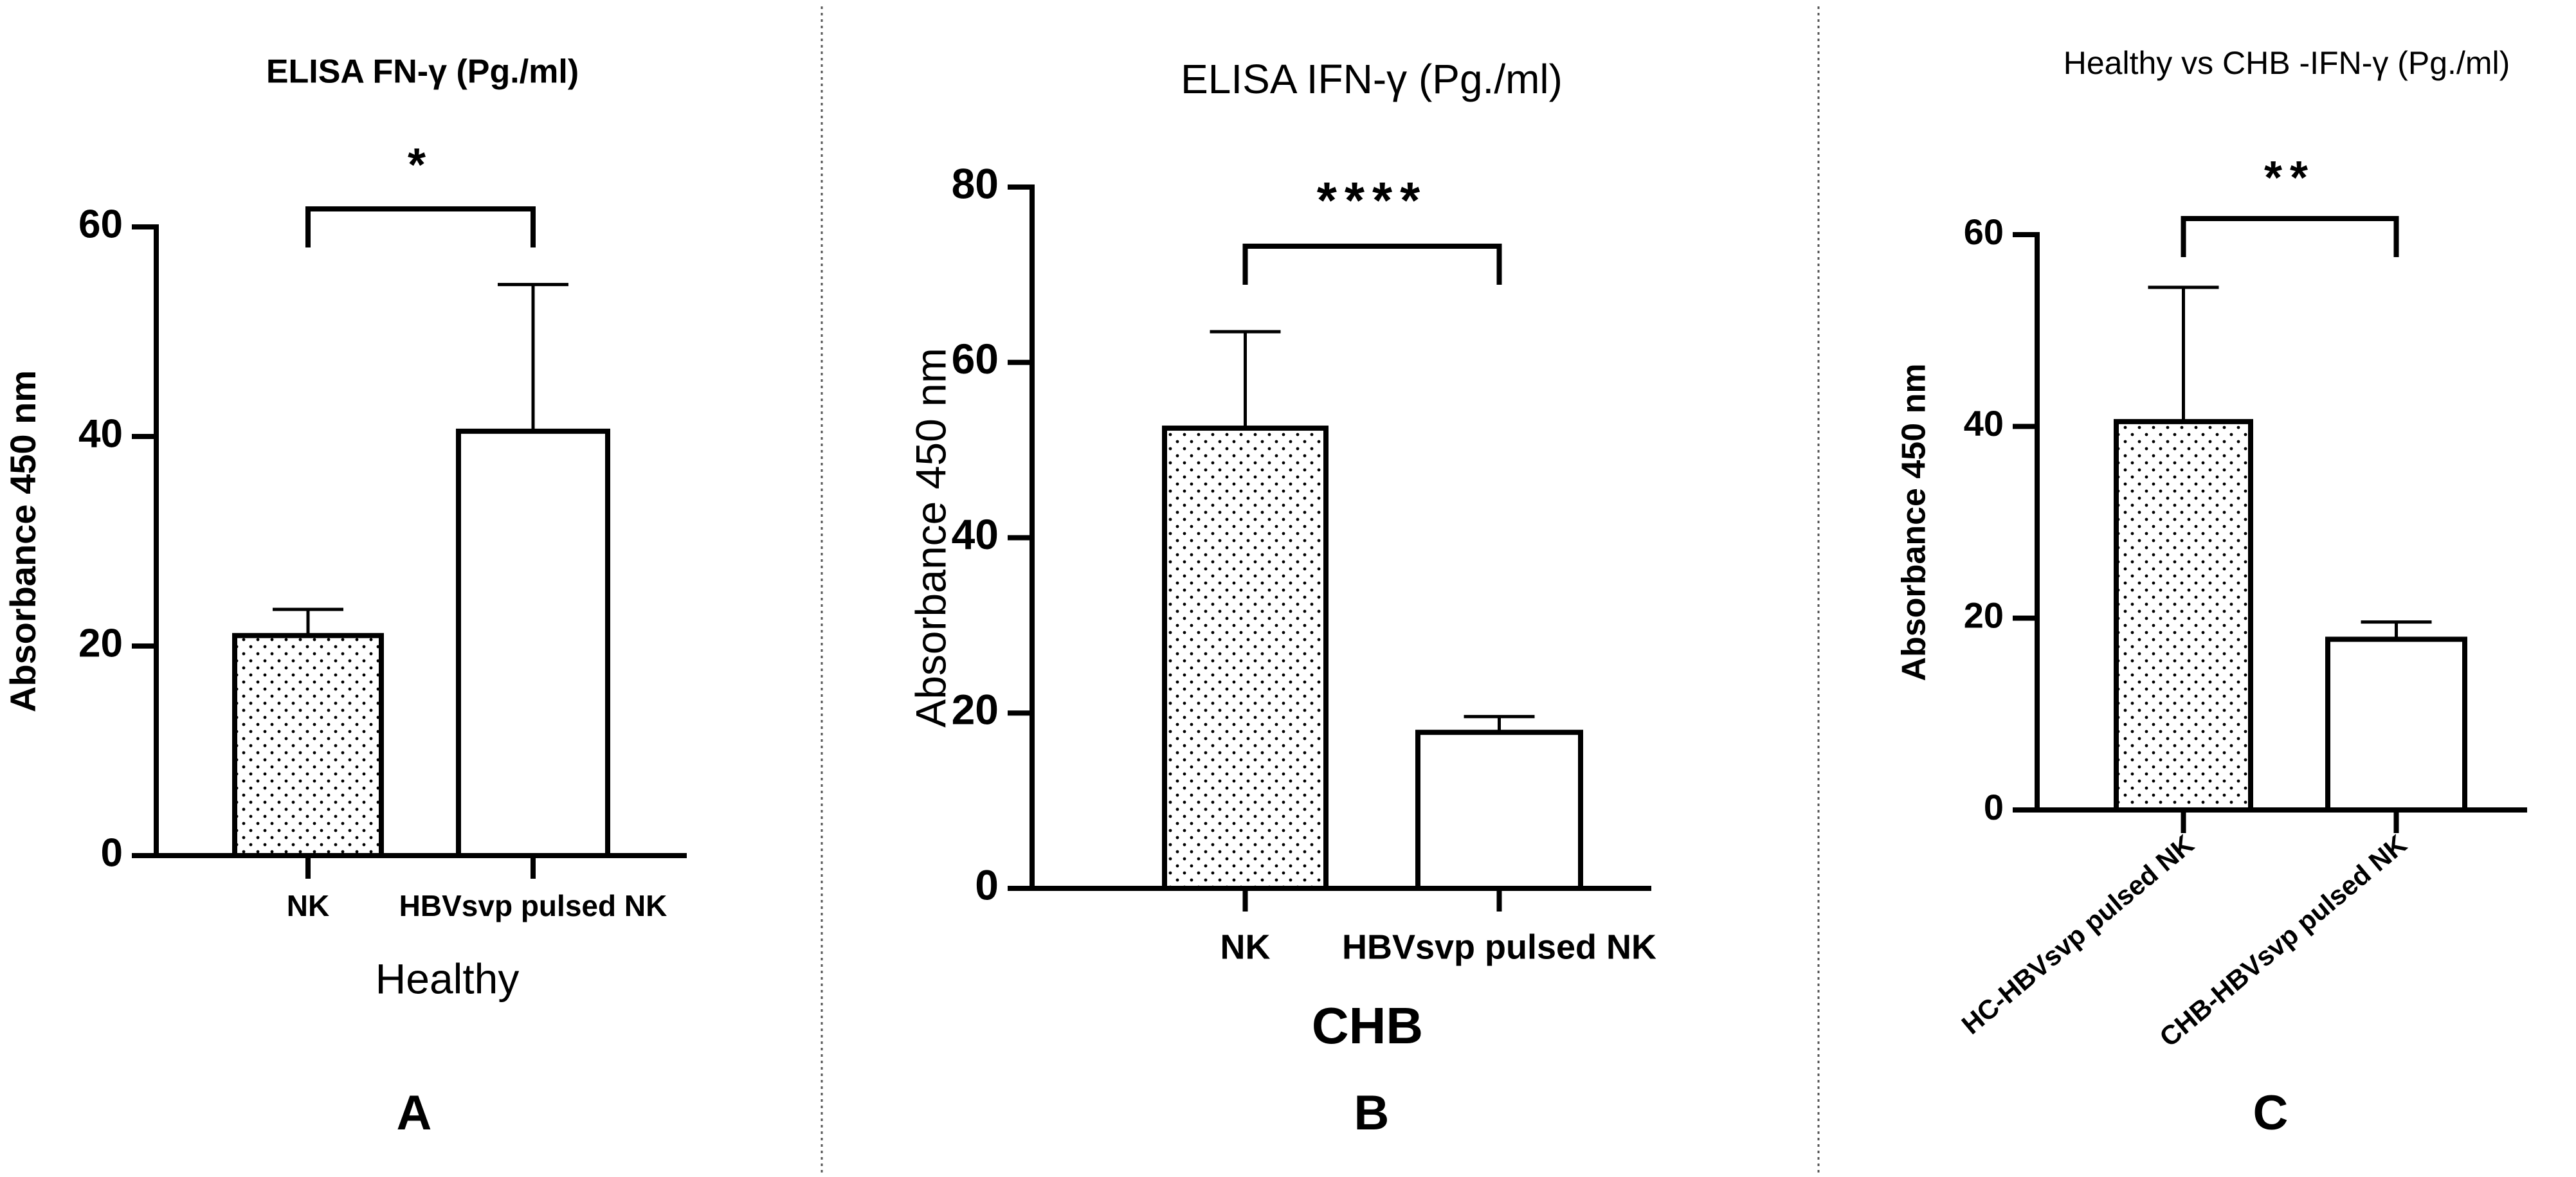 The width and height of the screenshot is (2576, 1177). I want to click on x-axis-label: CHB, so click(1367, 1025).